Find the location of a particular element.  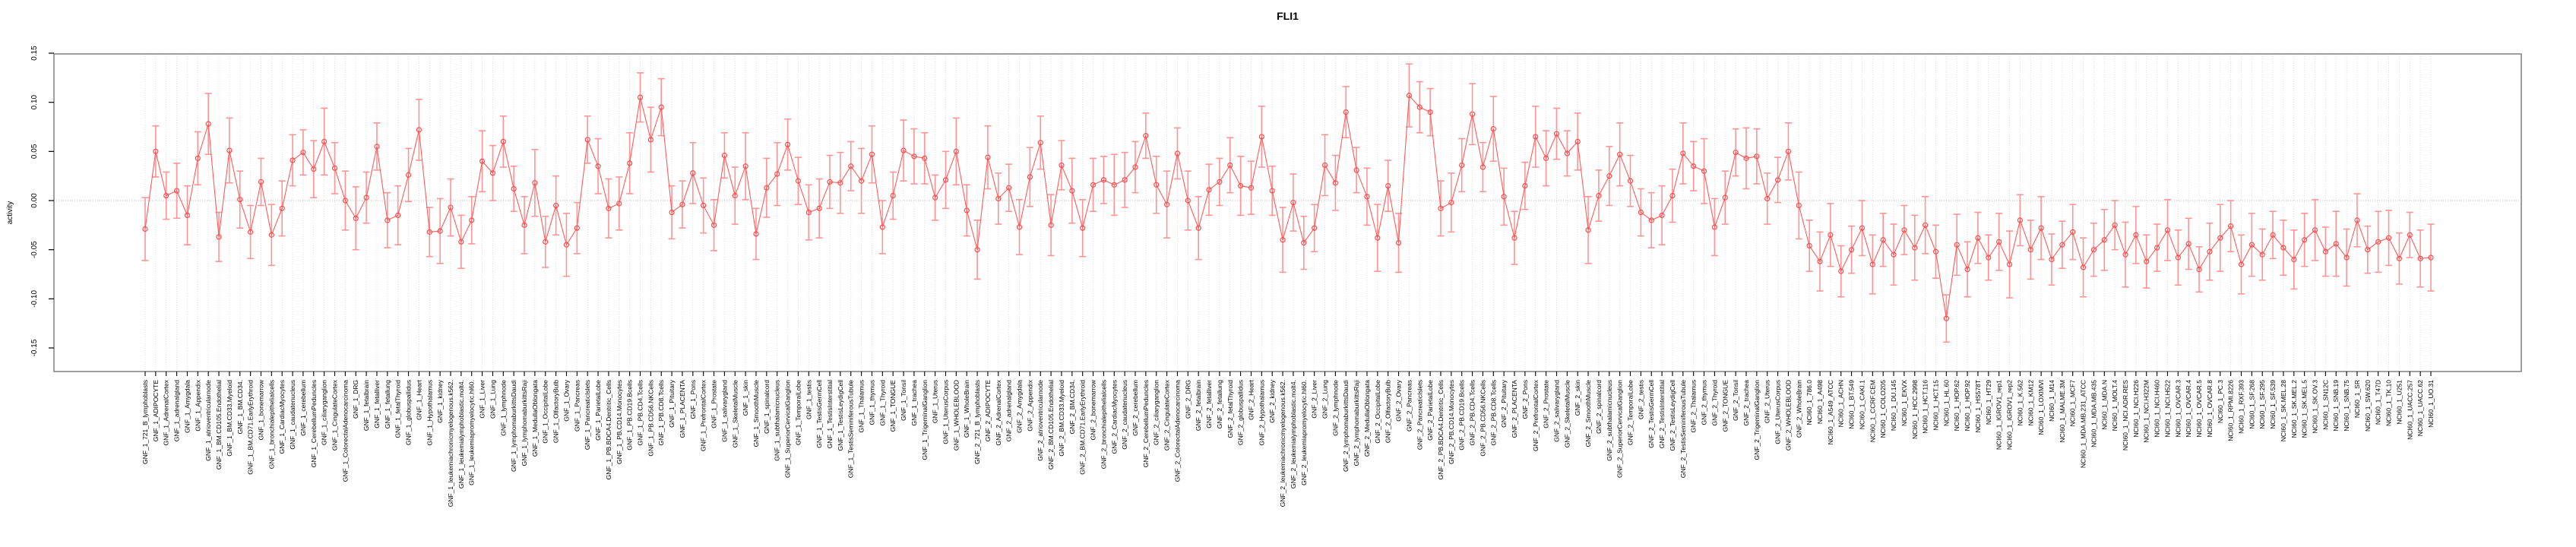

x-tick-label: GNF_1_trachea is located at coordinates (914, 403).